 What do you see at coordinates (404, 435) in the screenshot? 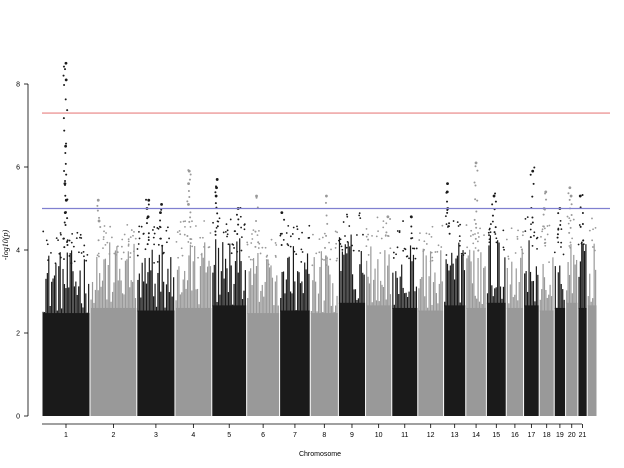
I see `x-tick-label: 11` at bounding box center [404, 435].